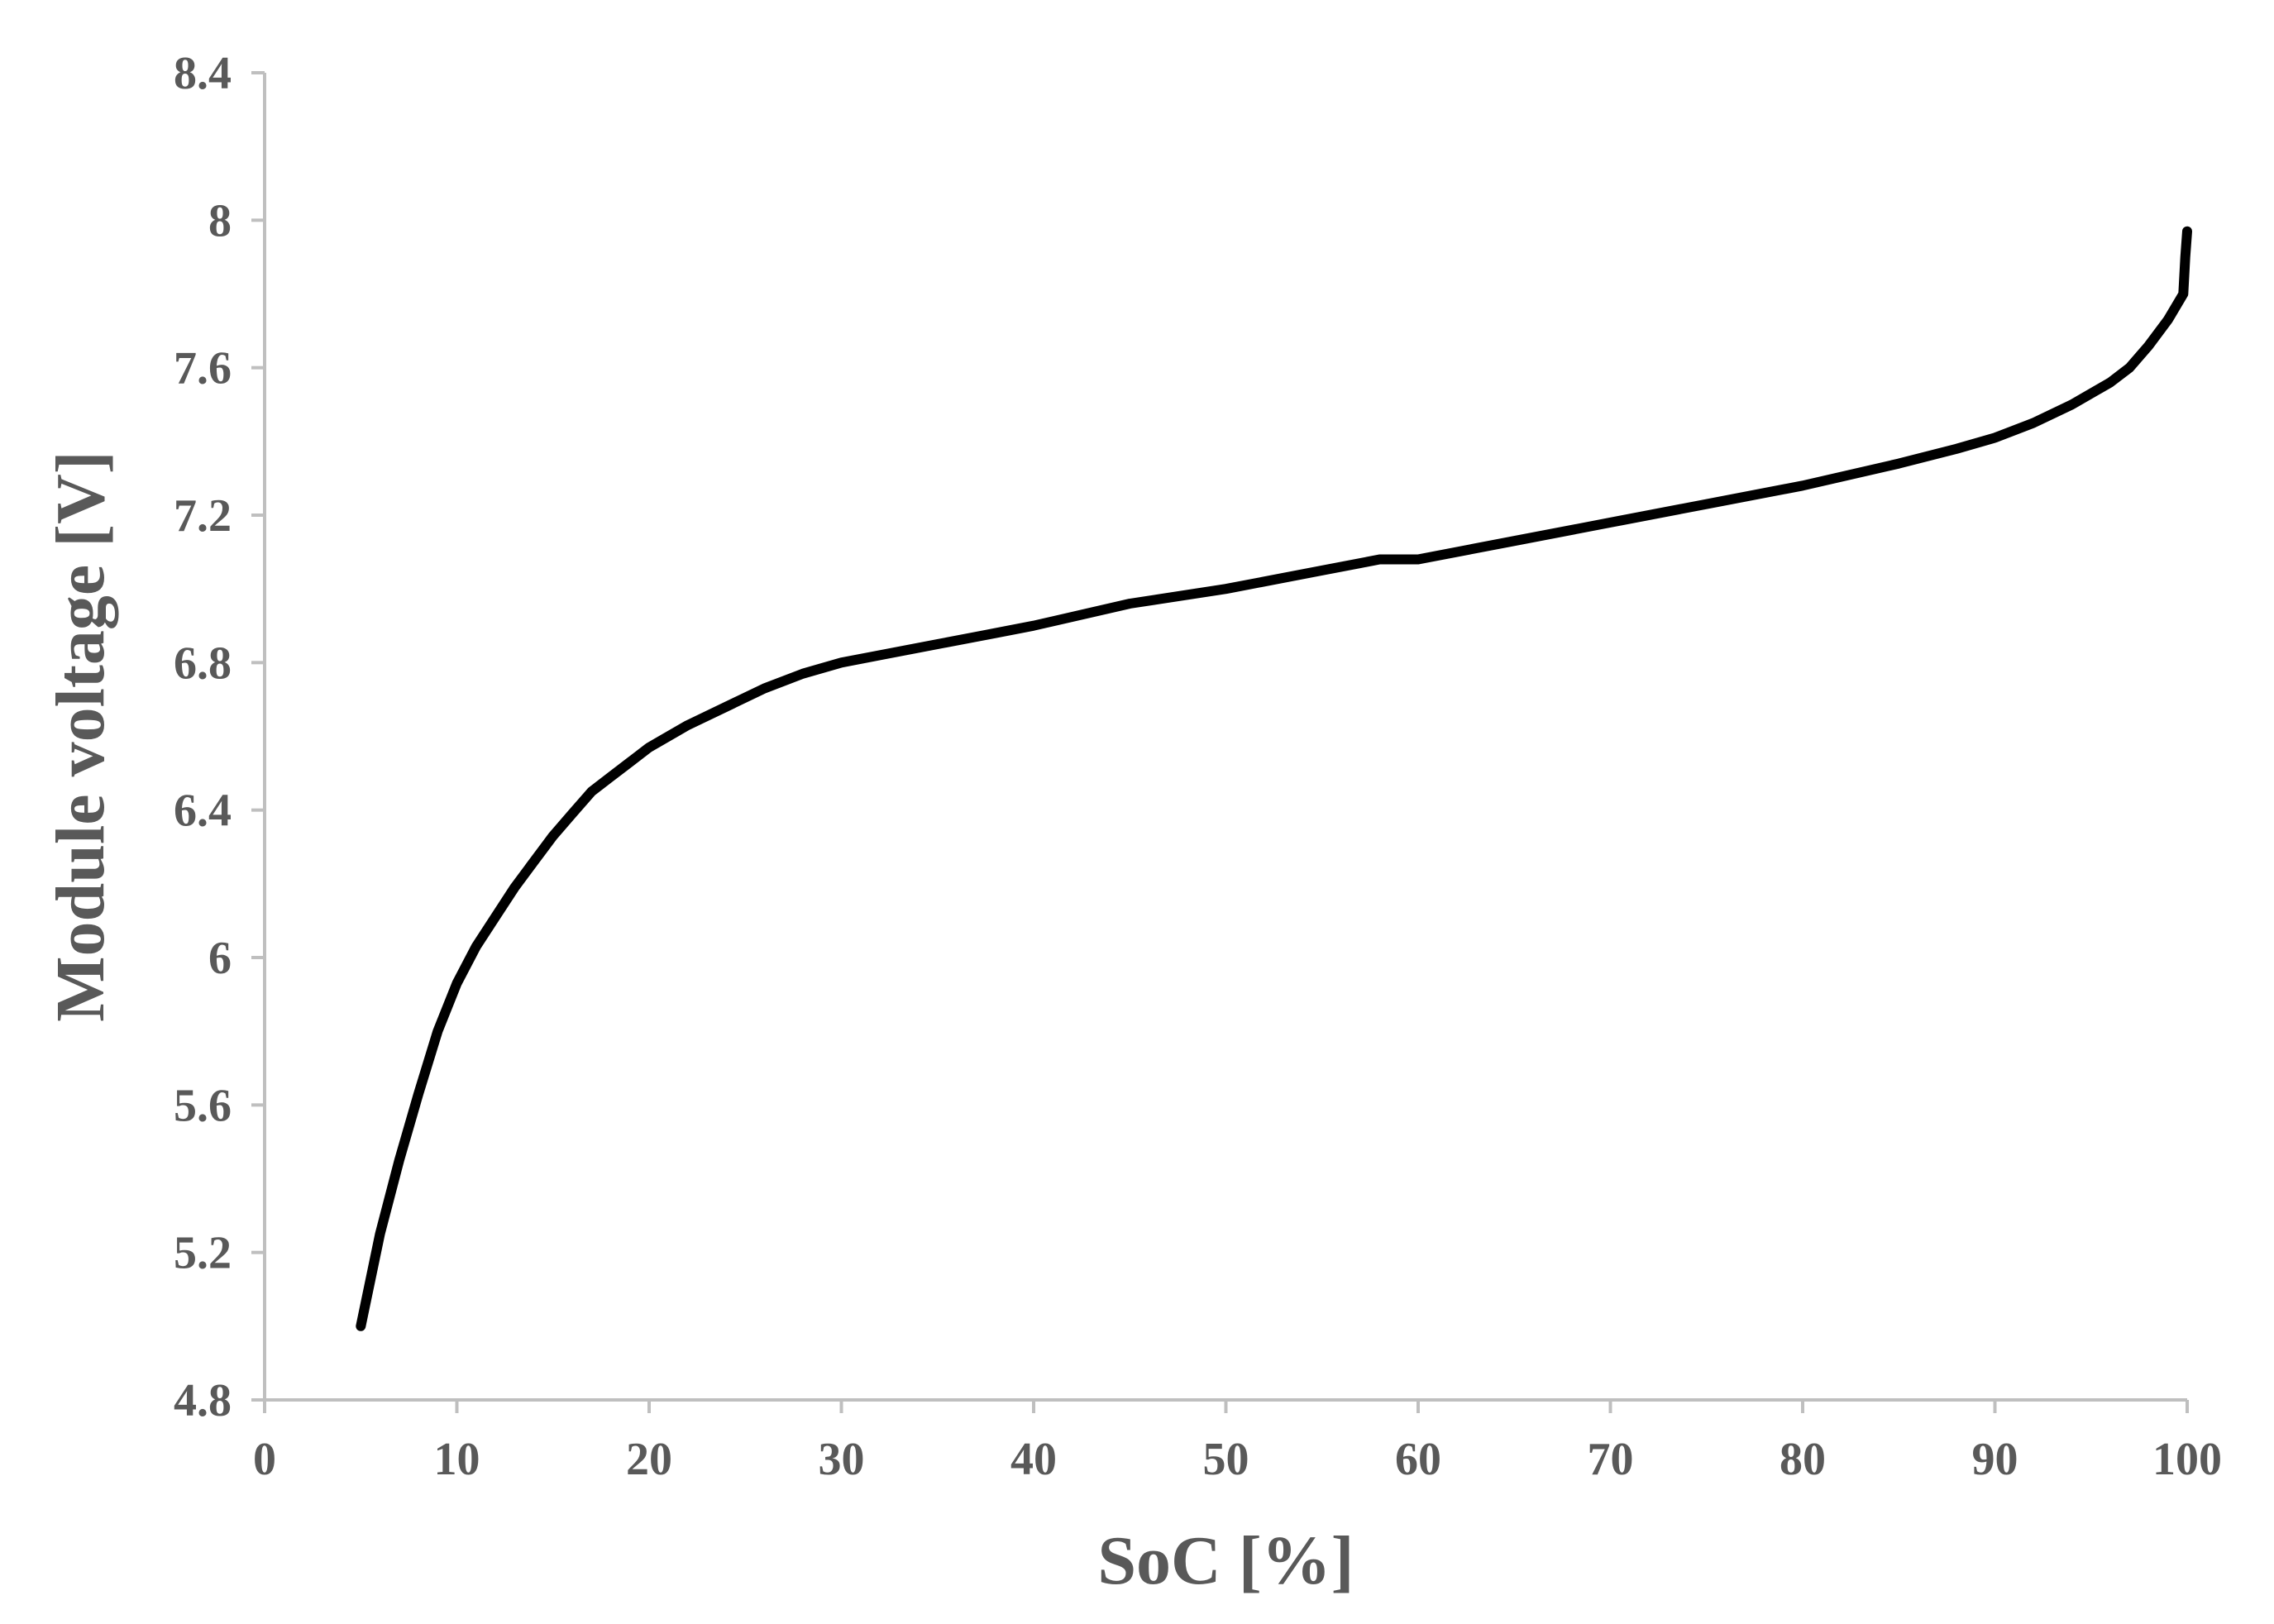 This screenshot has height=1624, width=2274. What do you see at coordinates (842, 1459) in the screenshot?
I see `x-tick-label: 30` at bounding box center [842, 1459].